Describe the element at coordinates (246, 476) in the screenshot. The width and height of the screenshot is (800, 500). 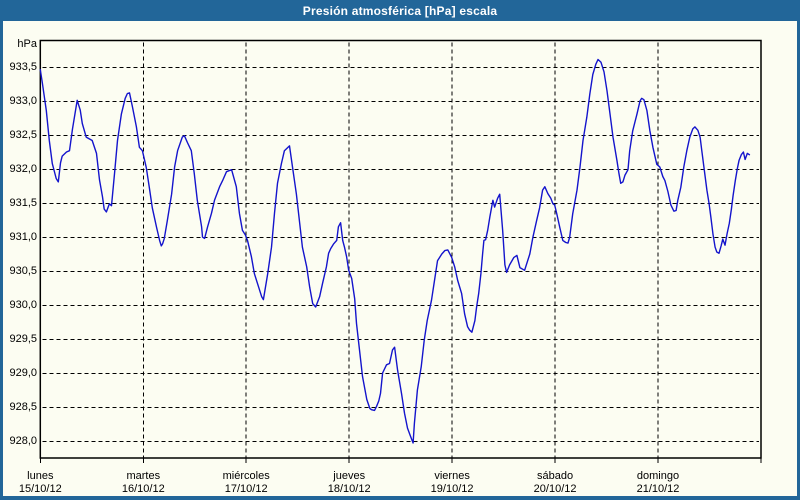
I see `day-name-label: miércoles` at that location.